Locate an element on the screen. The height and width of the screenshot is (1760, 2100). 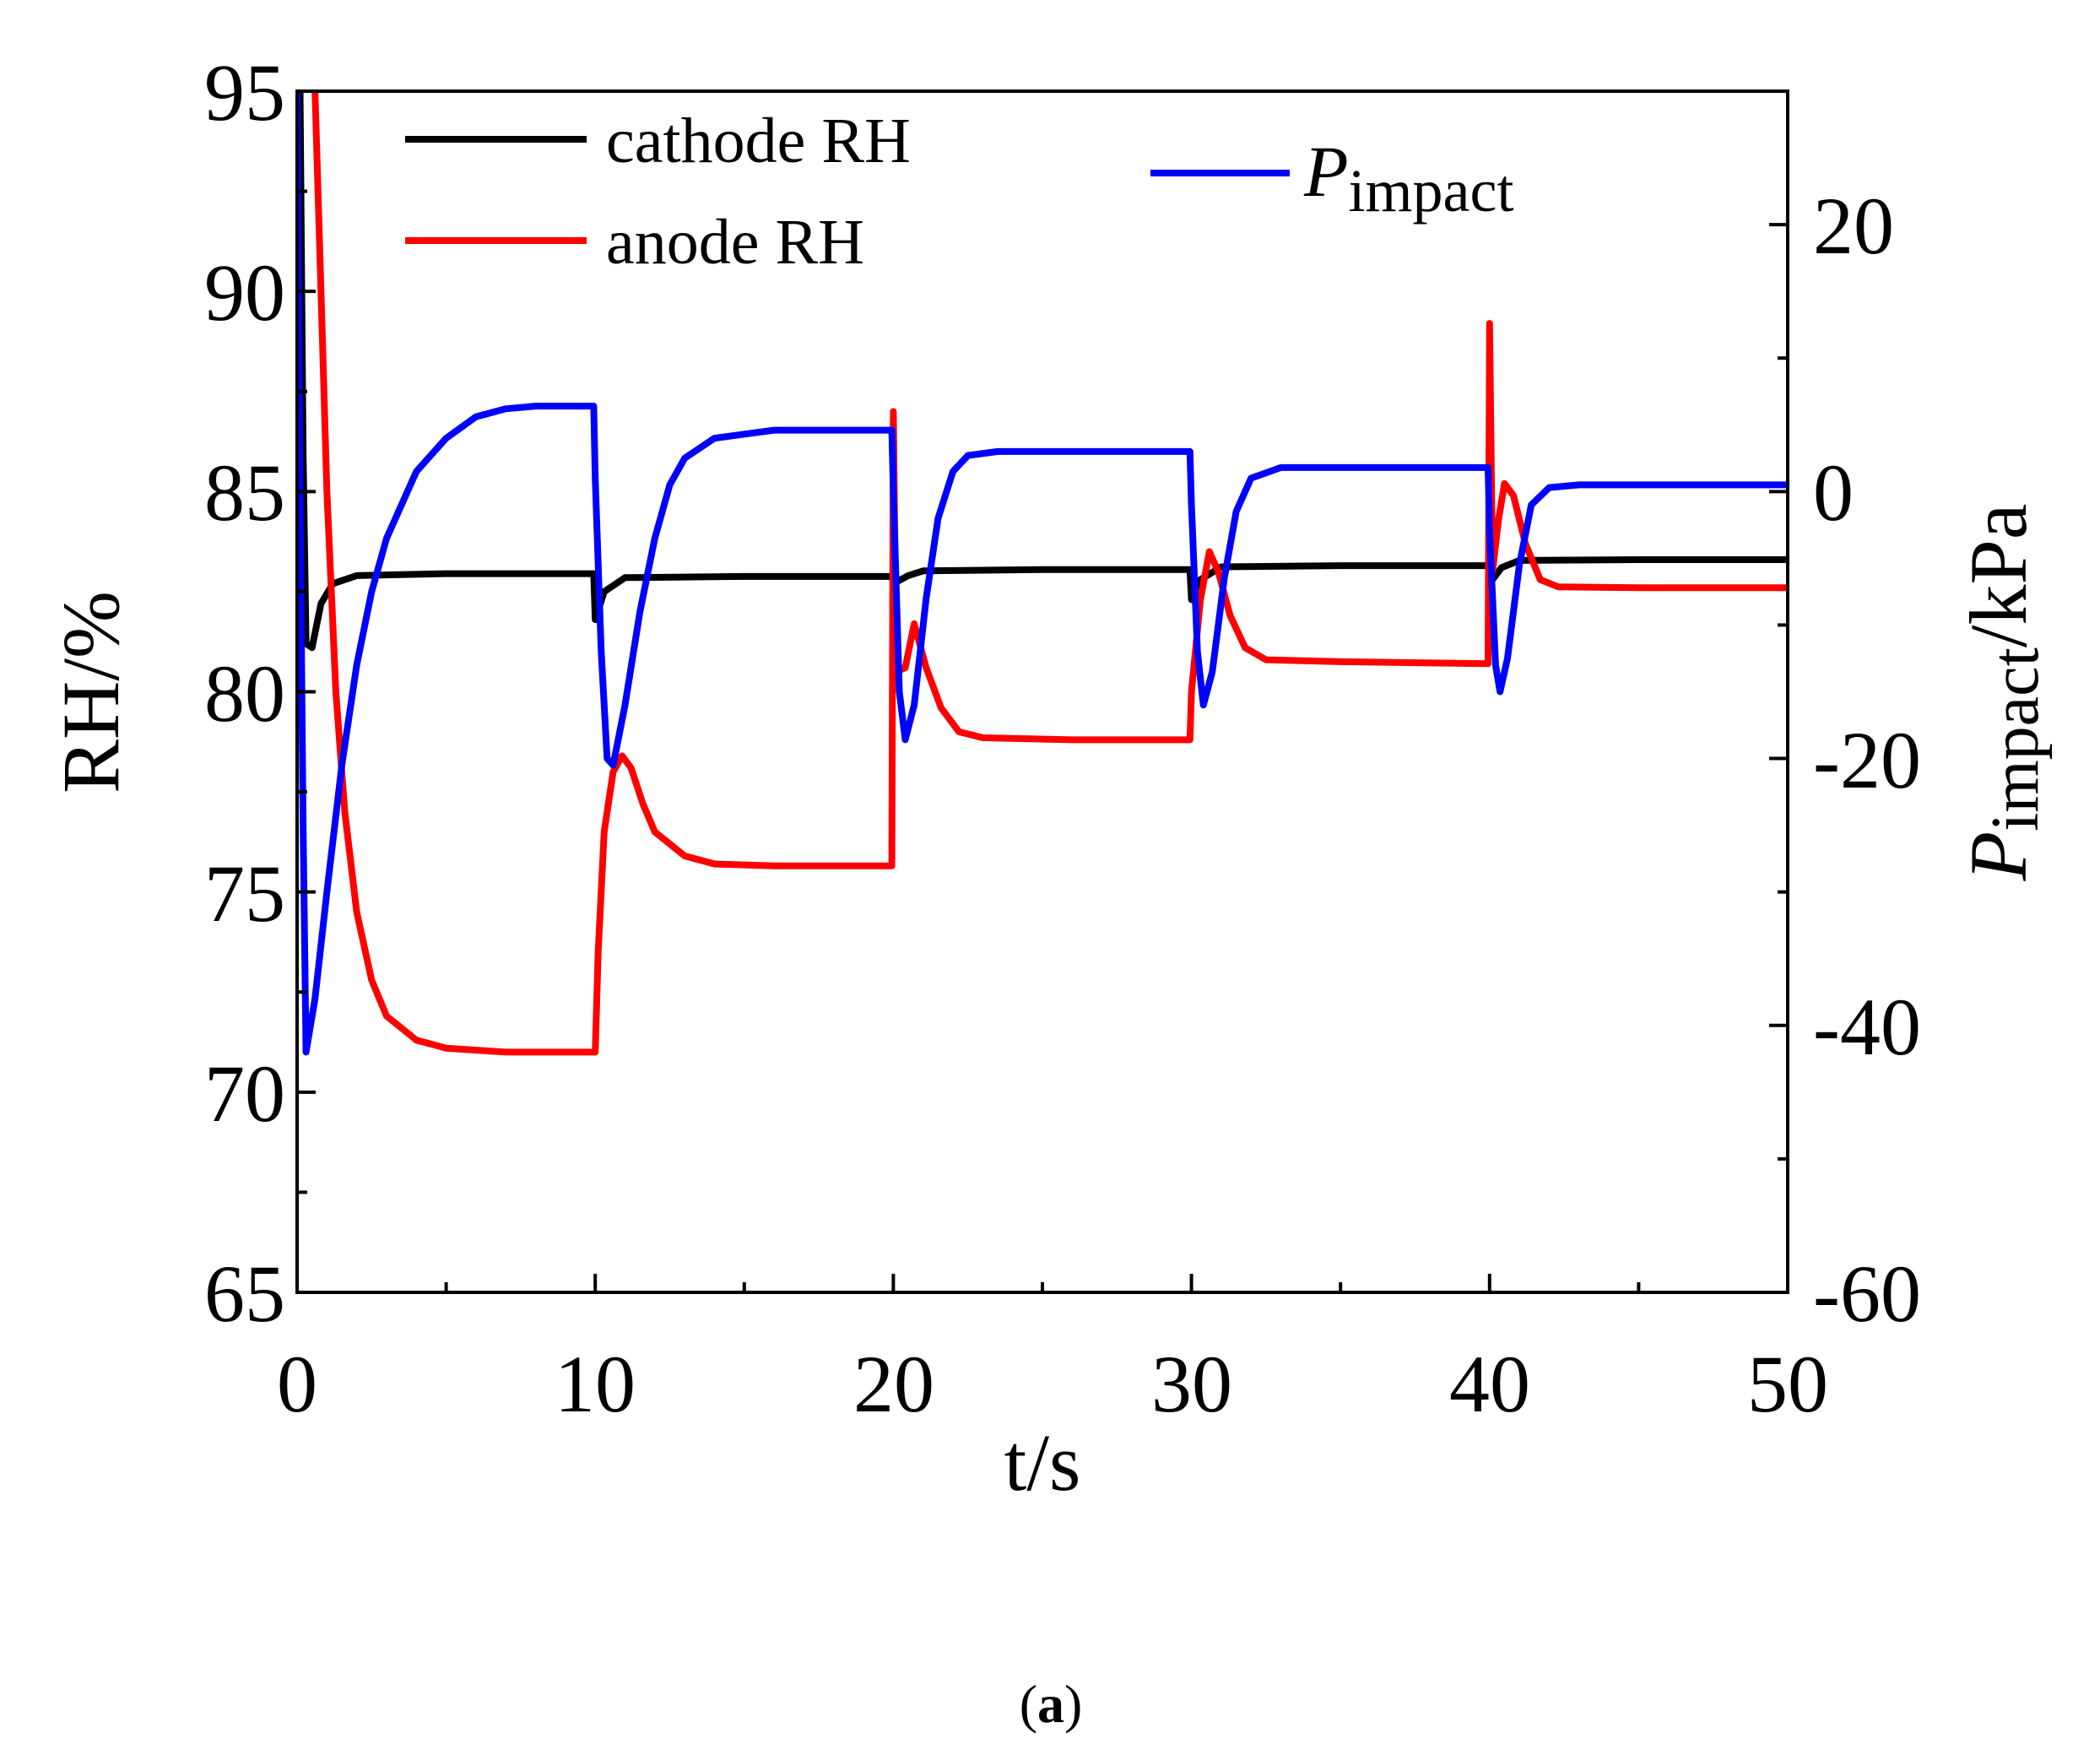
y-left-tick-label: 90 is located at coordinates (244, 292).